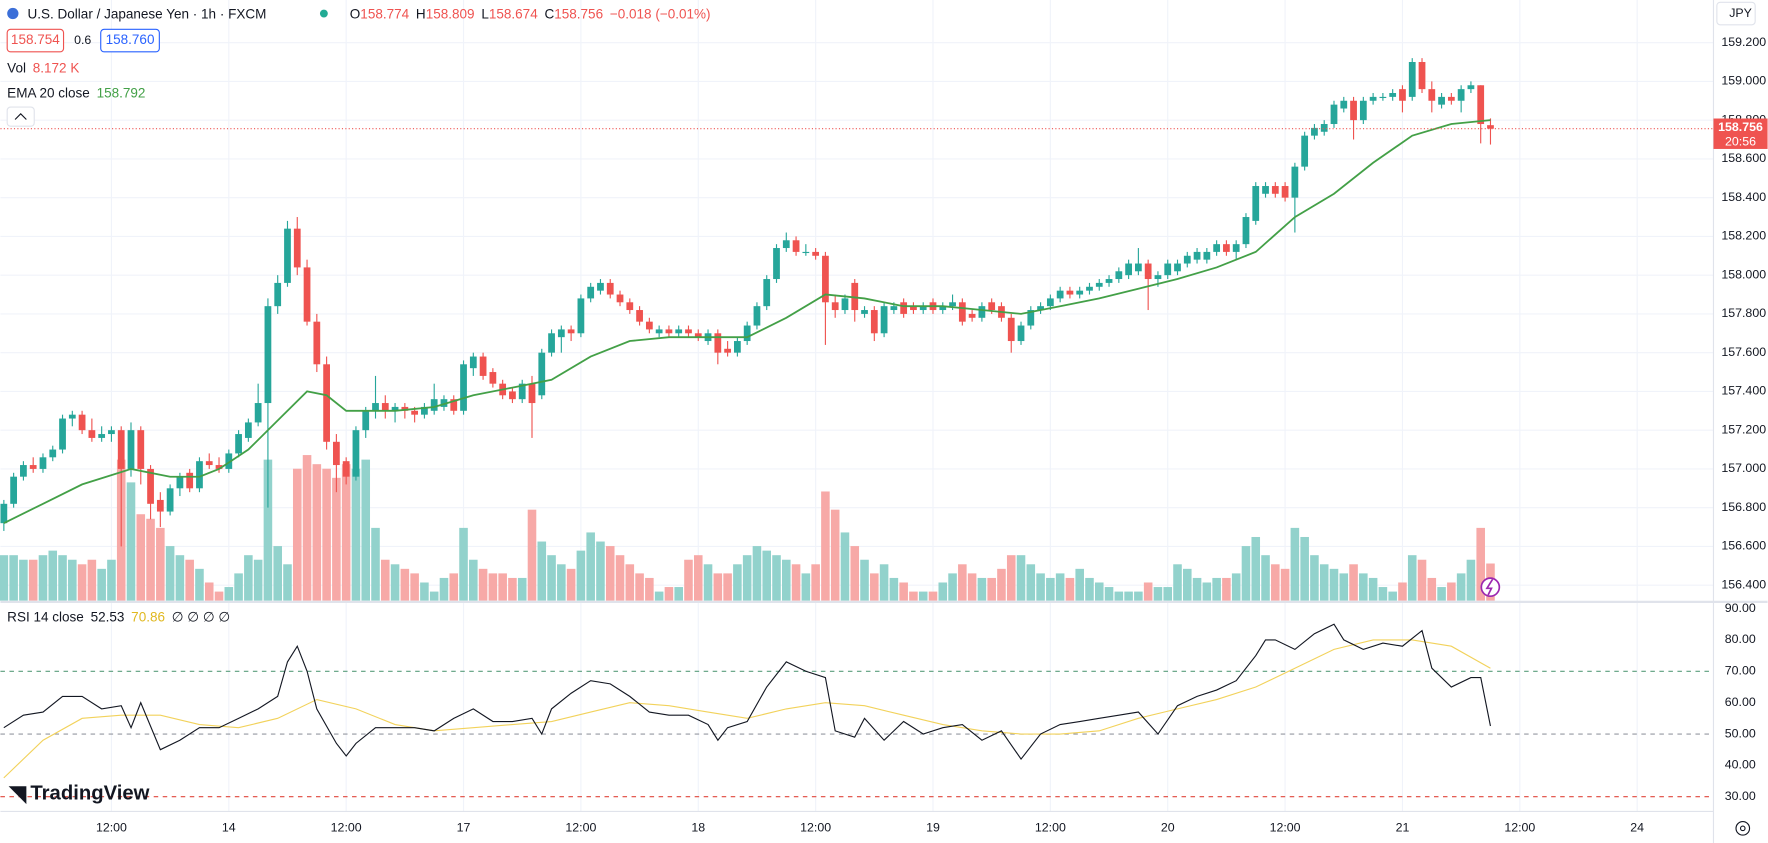 This screenshot has width=1768, height=843. Describe the element at coordinates (1740, 13) in the screenshot. I see `currency: JPY` at that location.